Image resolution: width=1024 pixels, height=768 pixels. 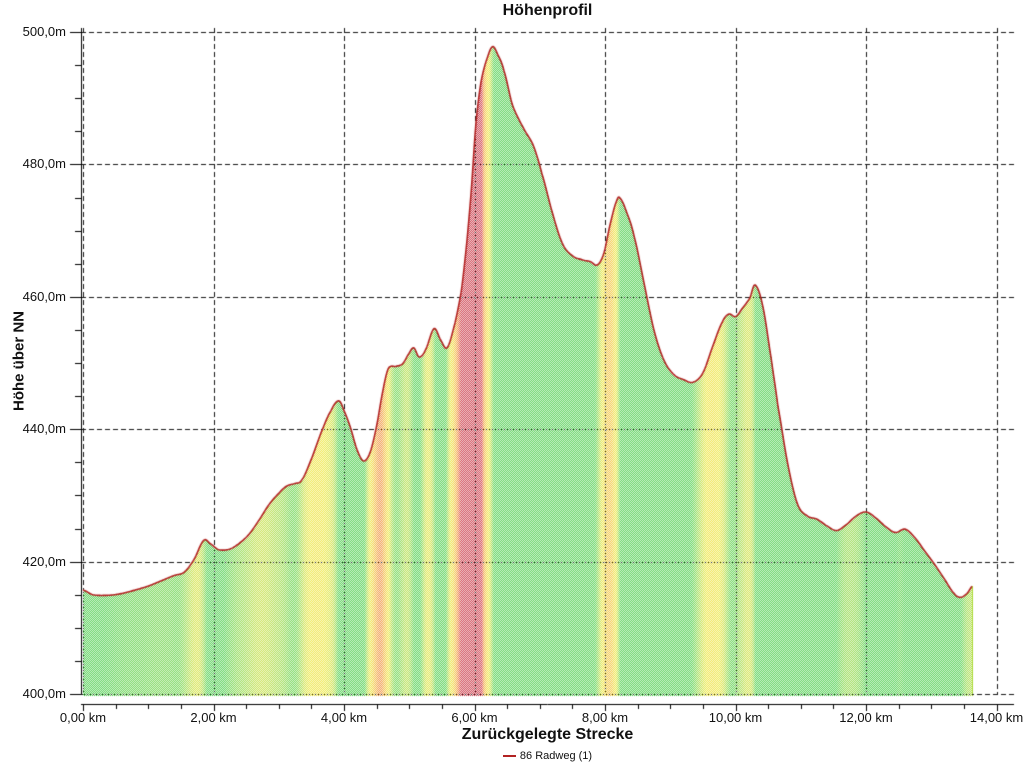 What do you see at coordinates (83, 717) in the screenshot?
I see `x-tick-label: 0,00 km` at bounding box center [83, 717].